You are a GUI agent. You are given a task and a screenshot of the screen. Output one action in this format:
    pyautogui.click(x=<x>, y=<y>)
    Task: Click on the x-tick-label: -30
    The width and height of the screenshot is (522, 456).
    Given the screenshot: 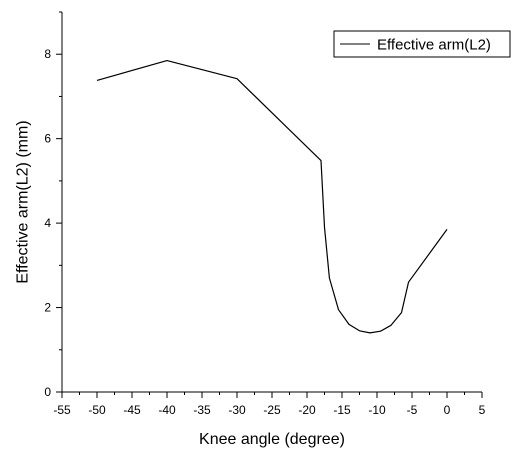 What is the action you would take?
    pyautogui.click(x=237, y=410)
    